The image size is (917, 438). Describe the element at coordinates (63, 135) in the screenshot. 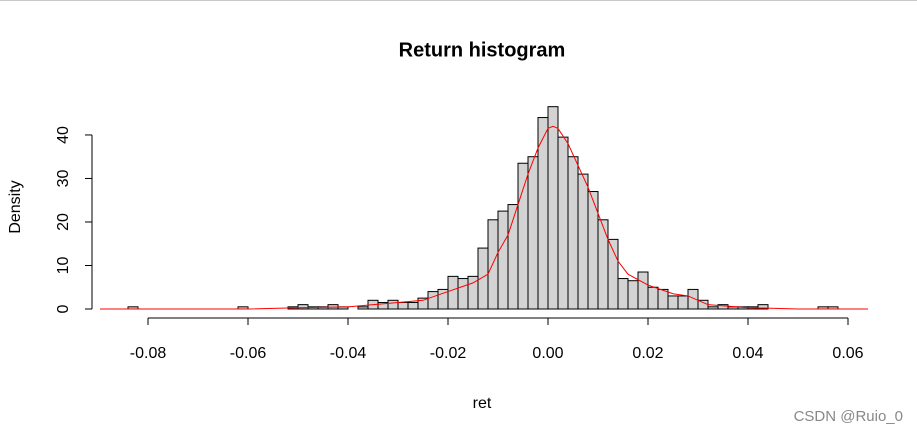

I see `y-tick-label: 40` at that location.